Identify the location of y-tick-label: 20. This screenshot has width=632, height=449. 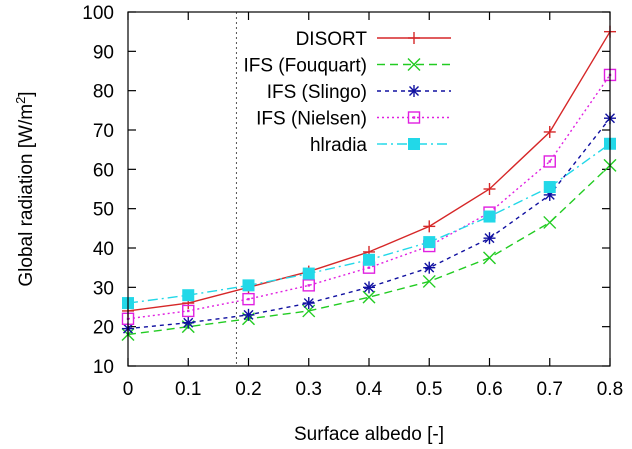
(103, 328).